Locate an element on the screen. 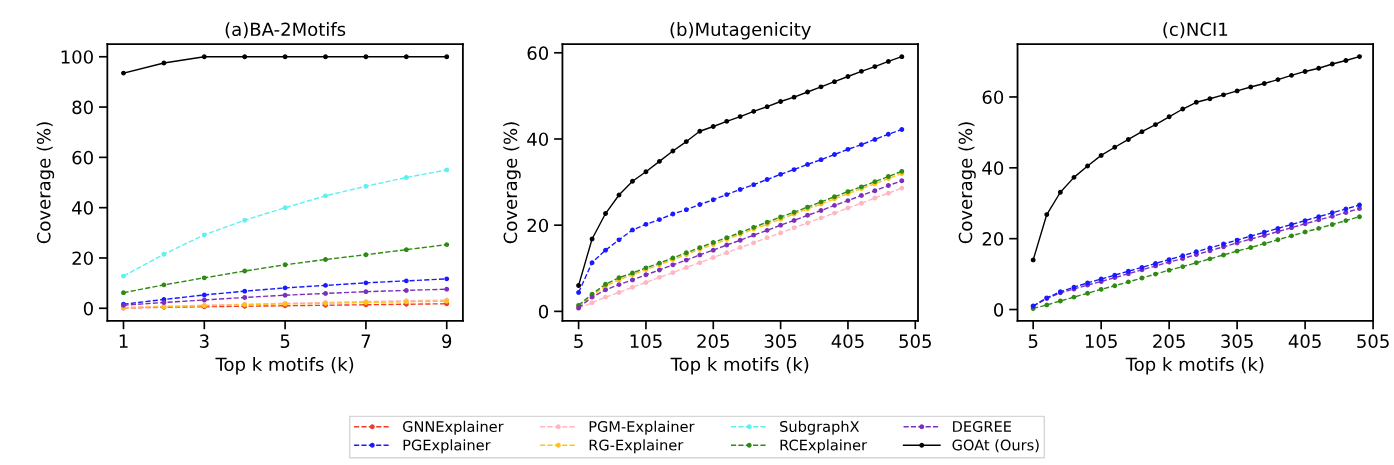  y-tick-label: 100 is located at coordinates (77, 57).